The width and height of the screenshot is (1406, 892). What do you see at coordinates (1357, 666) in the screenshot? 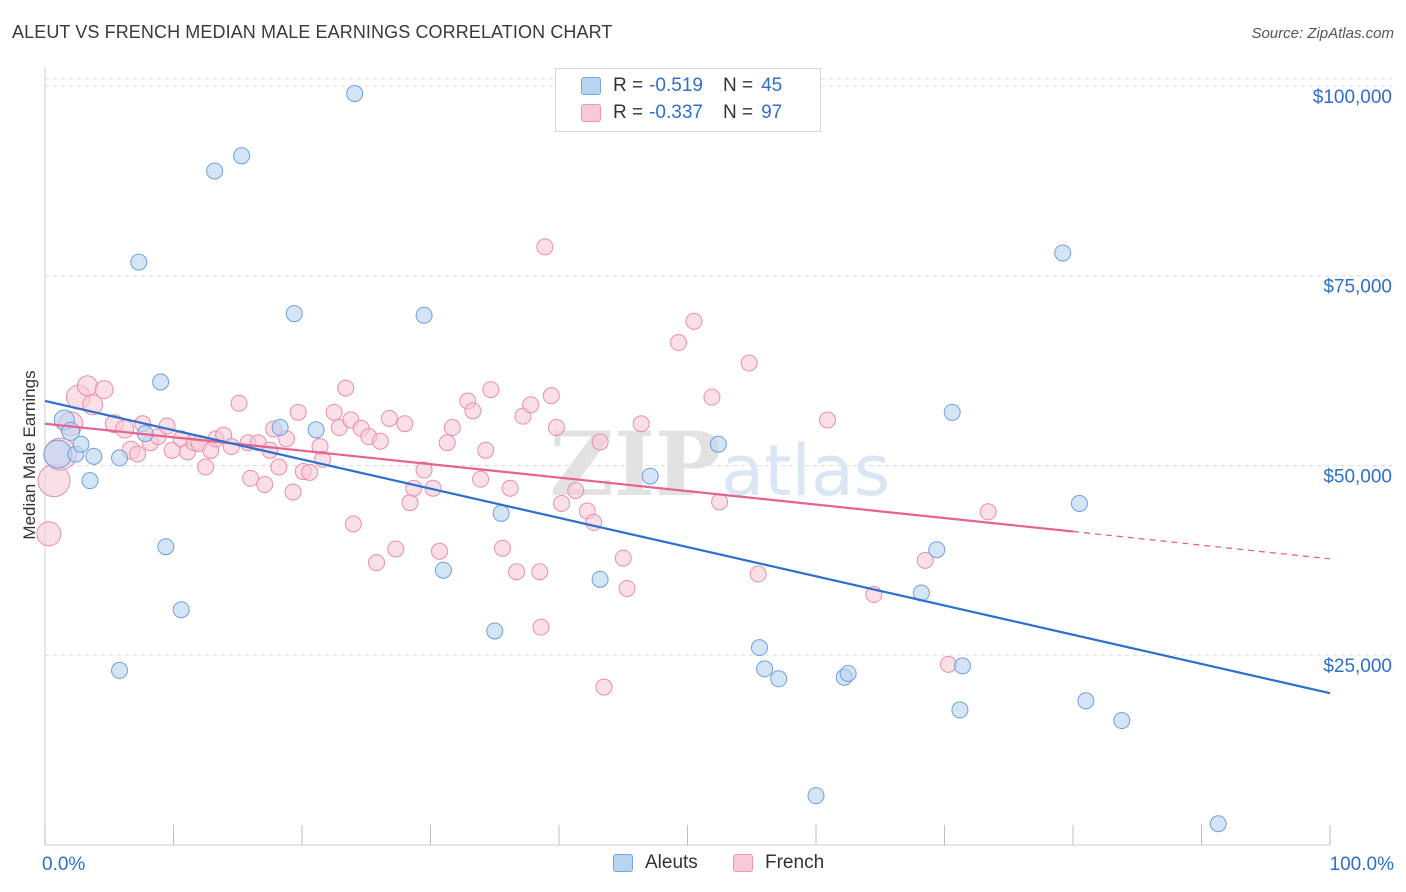
I see `y-tick-label: $25,000` at bounding box center [1357, 666].